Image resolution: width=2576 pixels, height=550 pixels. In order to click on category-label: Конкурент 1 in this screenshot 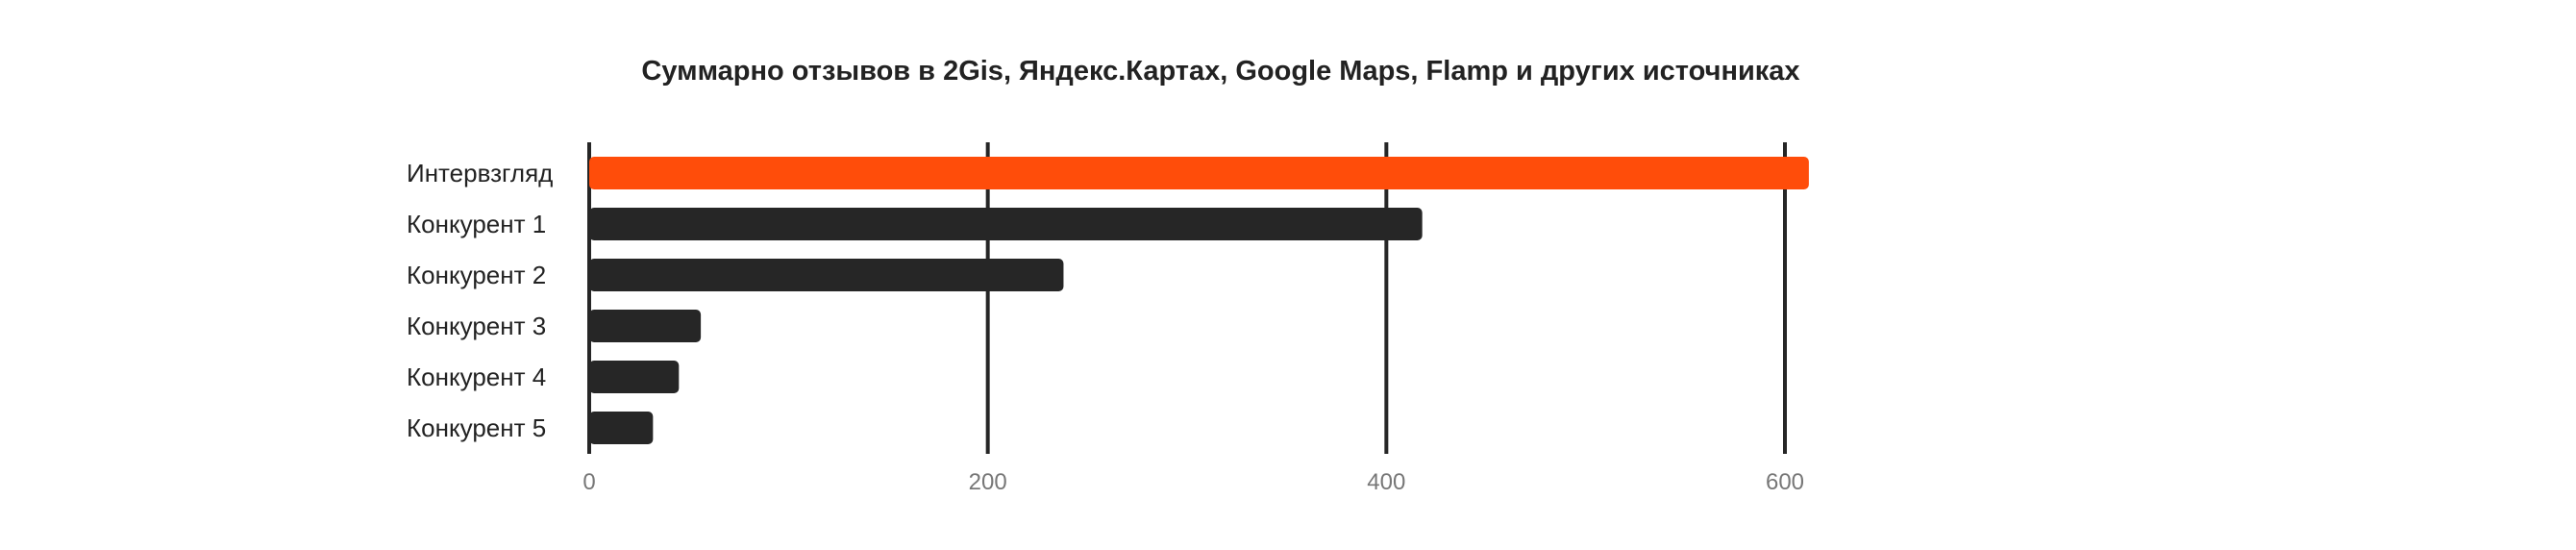, I will do `click(477, 224)`.